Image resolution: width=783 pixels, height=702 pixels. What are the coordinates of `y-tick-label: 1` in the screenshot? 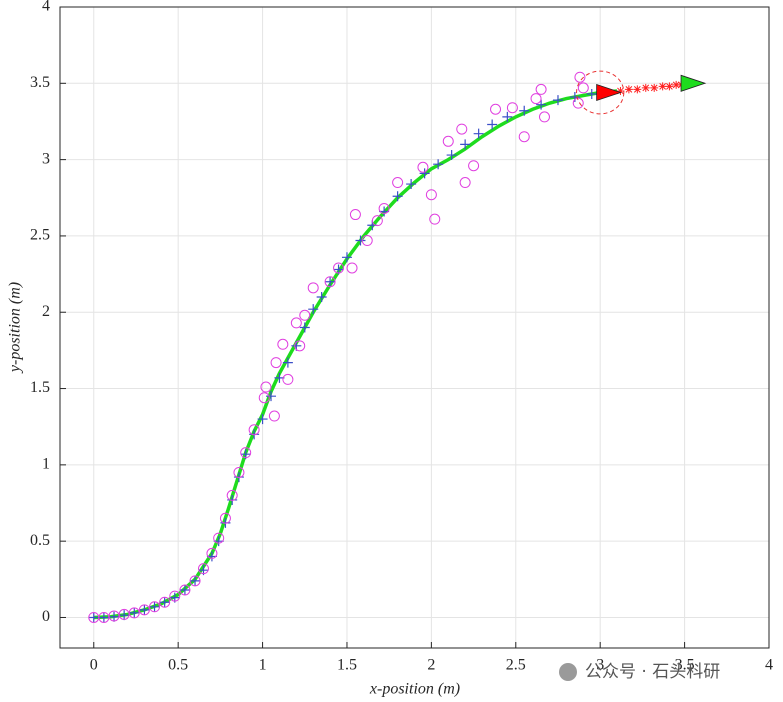 It's located at (46, 464).